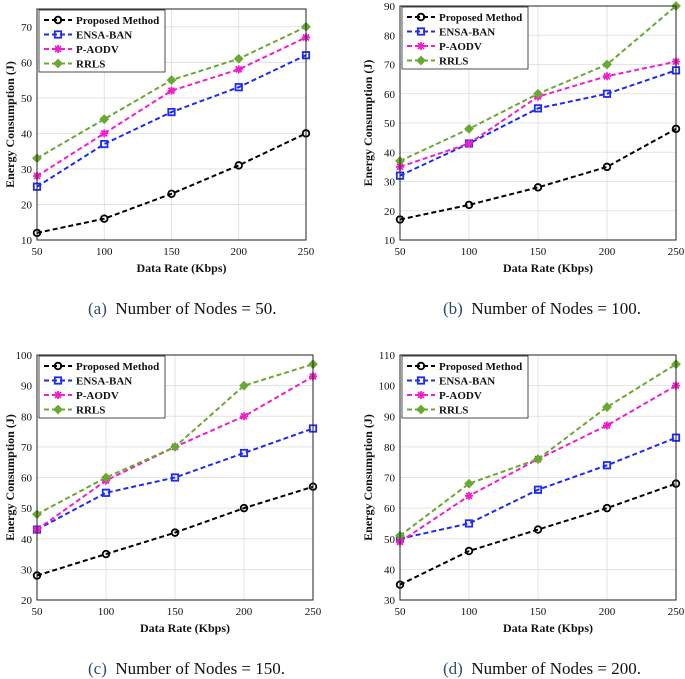 This screenshot has width=685, height=679. Describe the element at coordinates (464, 18) in the screenshot. I see `legend-entry-proposed: Proposed Method` at that location.